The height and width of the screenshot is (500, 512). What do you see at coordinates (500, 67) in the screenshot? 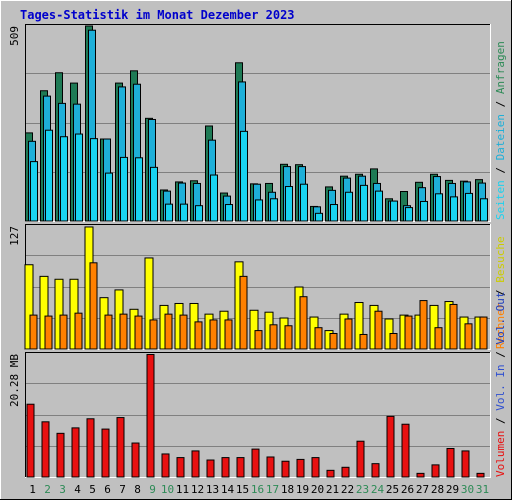
I see `legend-anfragen: Anfragen` at bounding box center [500, 67].